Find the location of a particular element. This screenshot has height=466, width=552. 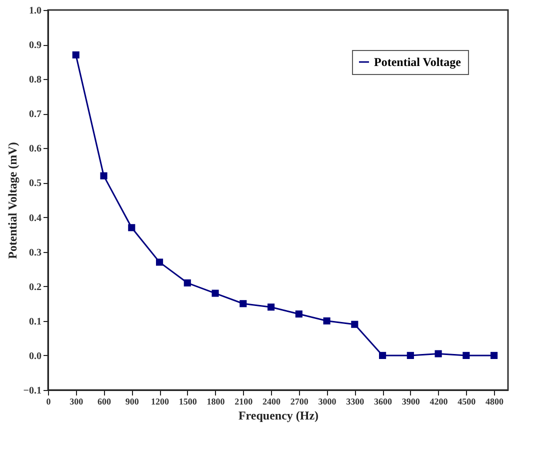

x-tick-label: 4500 is located at coordinates (467, 401).